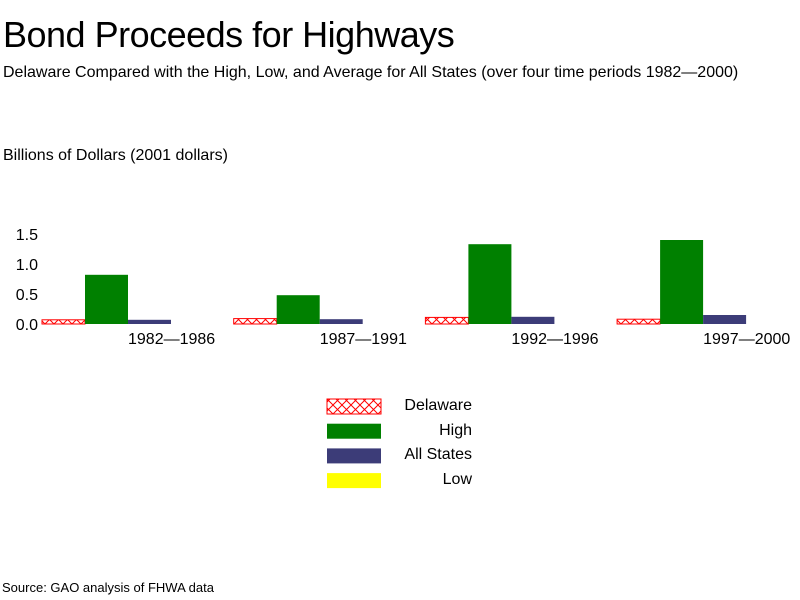  I want to click on y-tick-label: 0.0, so click(27, 325).